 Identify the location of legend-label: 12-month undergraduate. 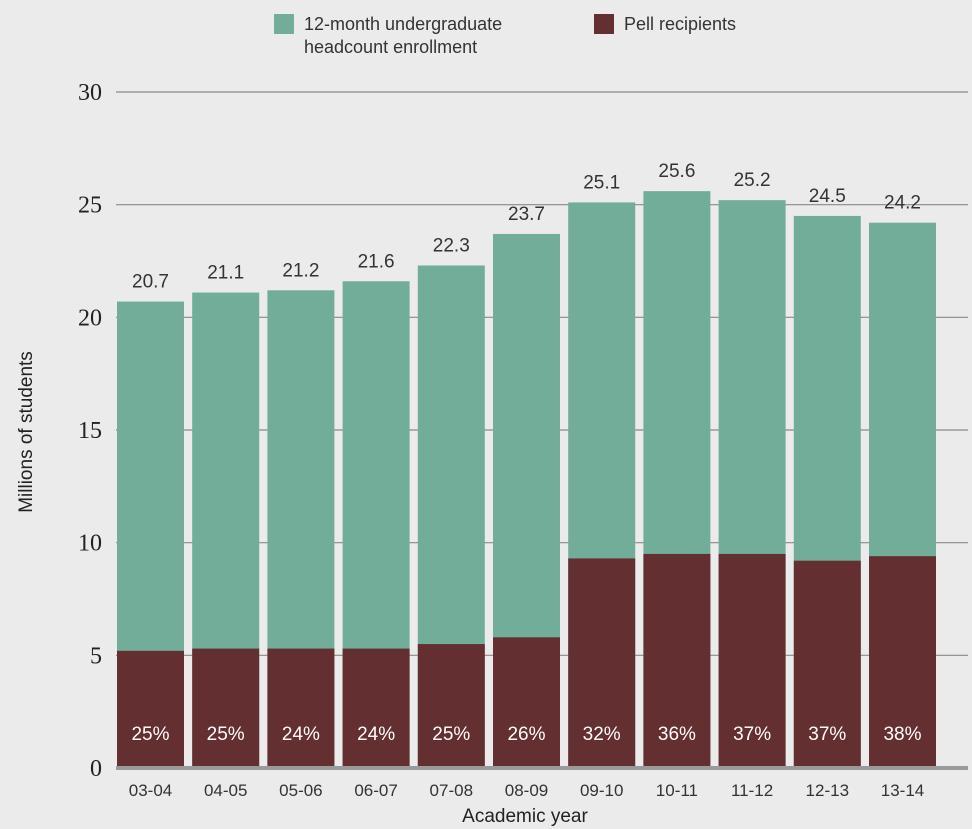
(403, 24).